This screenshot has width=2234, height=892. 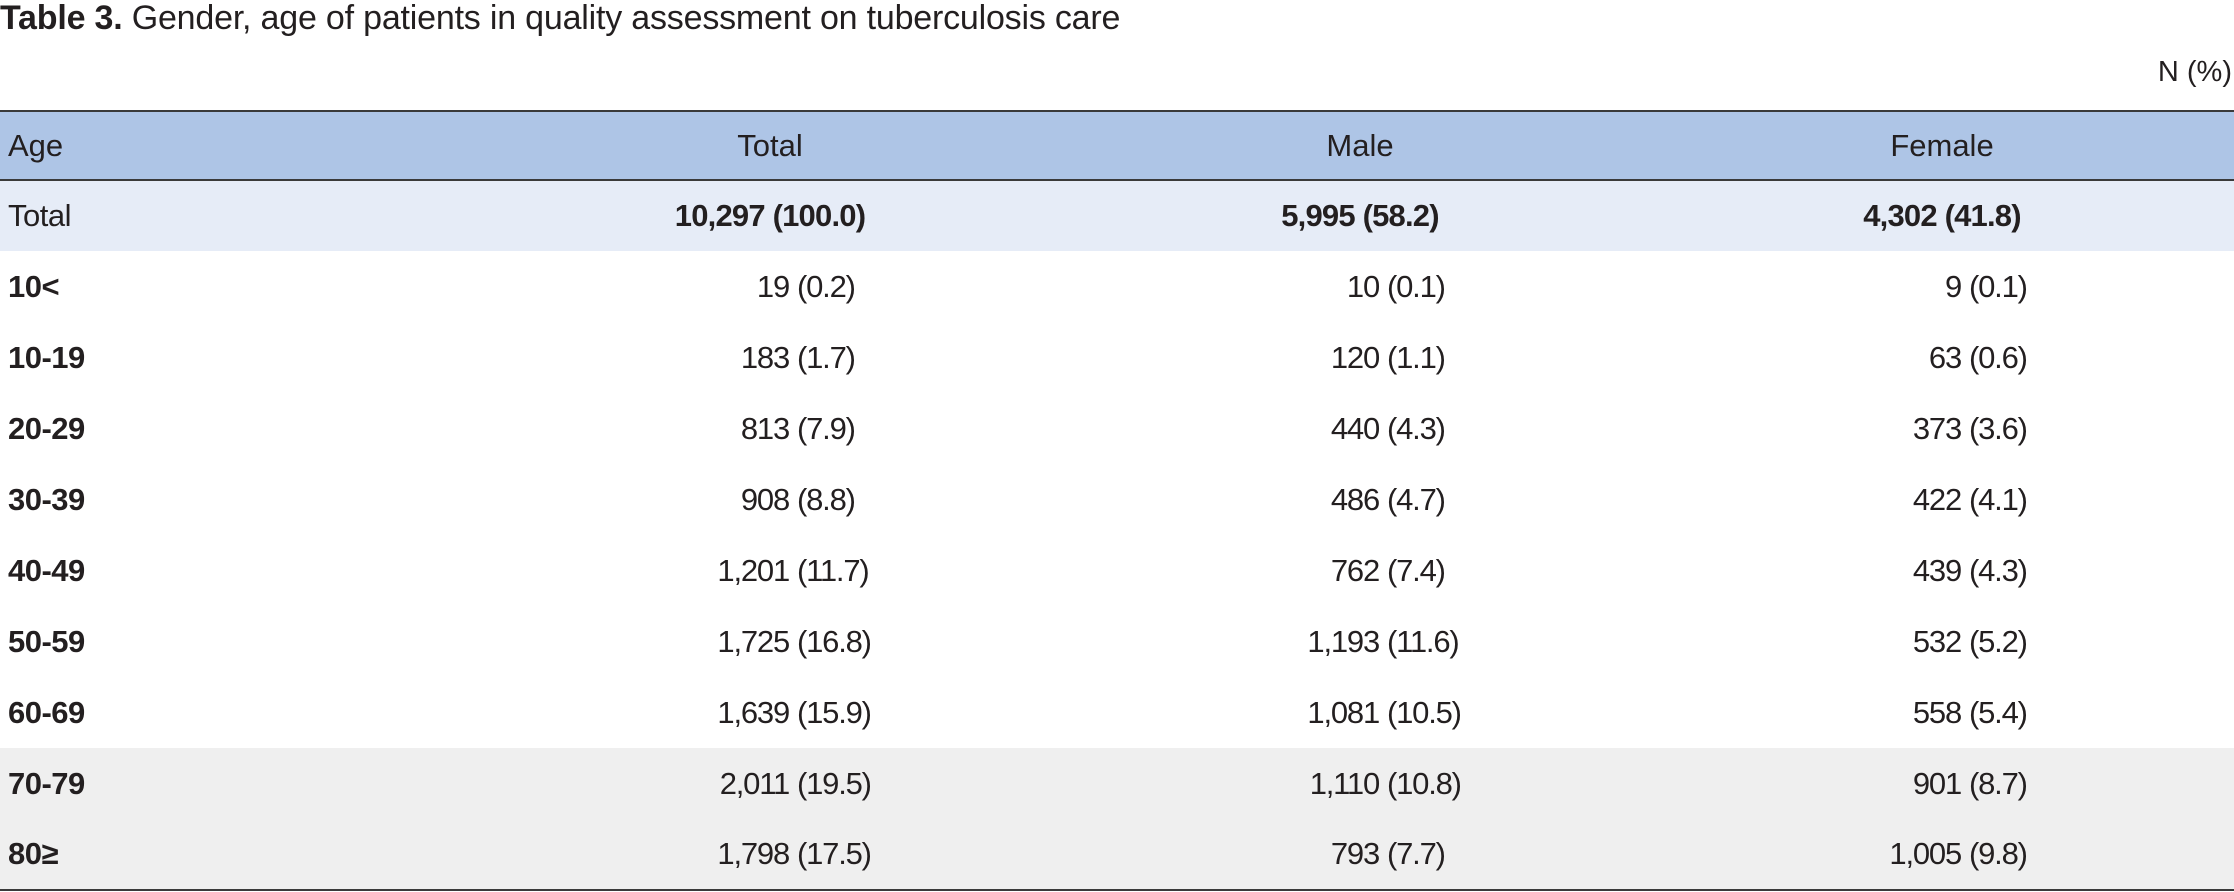 I want to click on male-count: 762, so click(x=1355, y=570).